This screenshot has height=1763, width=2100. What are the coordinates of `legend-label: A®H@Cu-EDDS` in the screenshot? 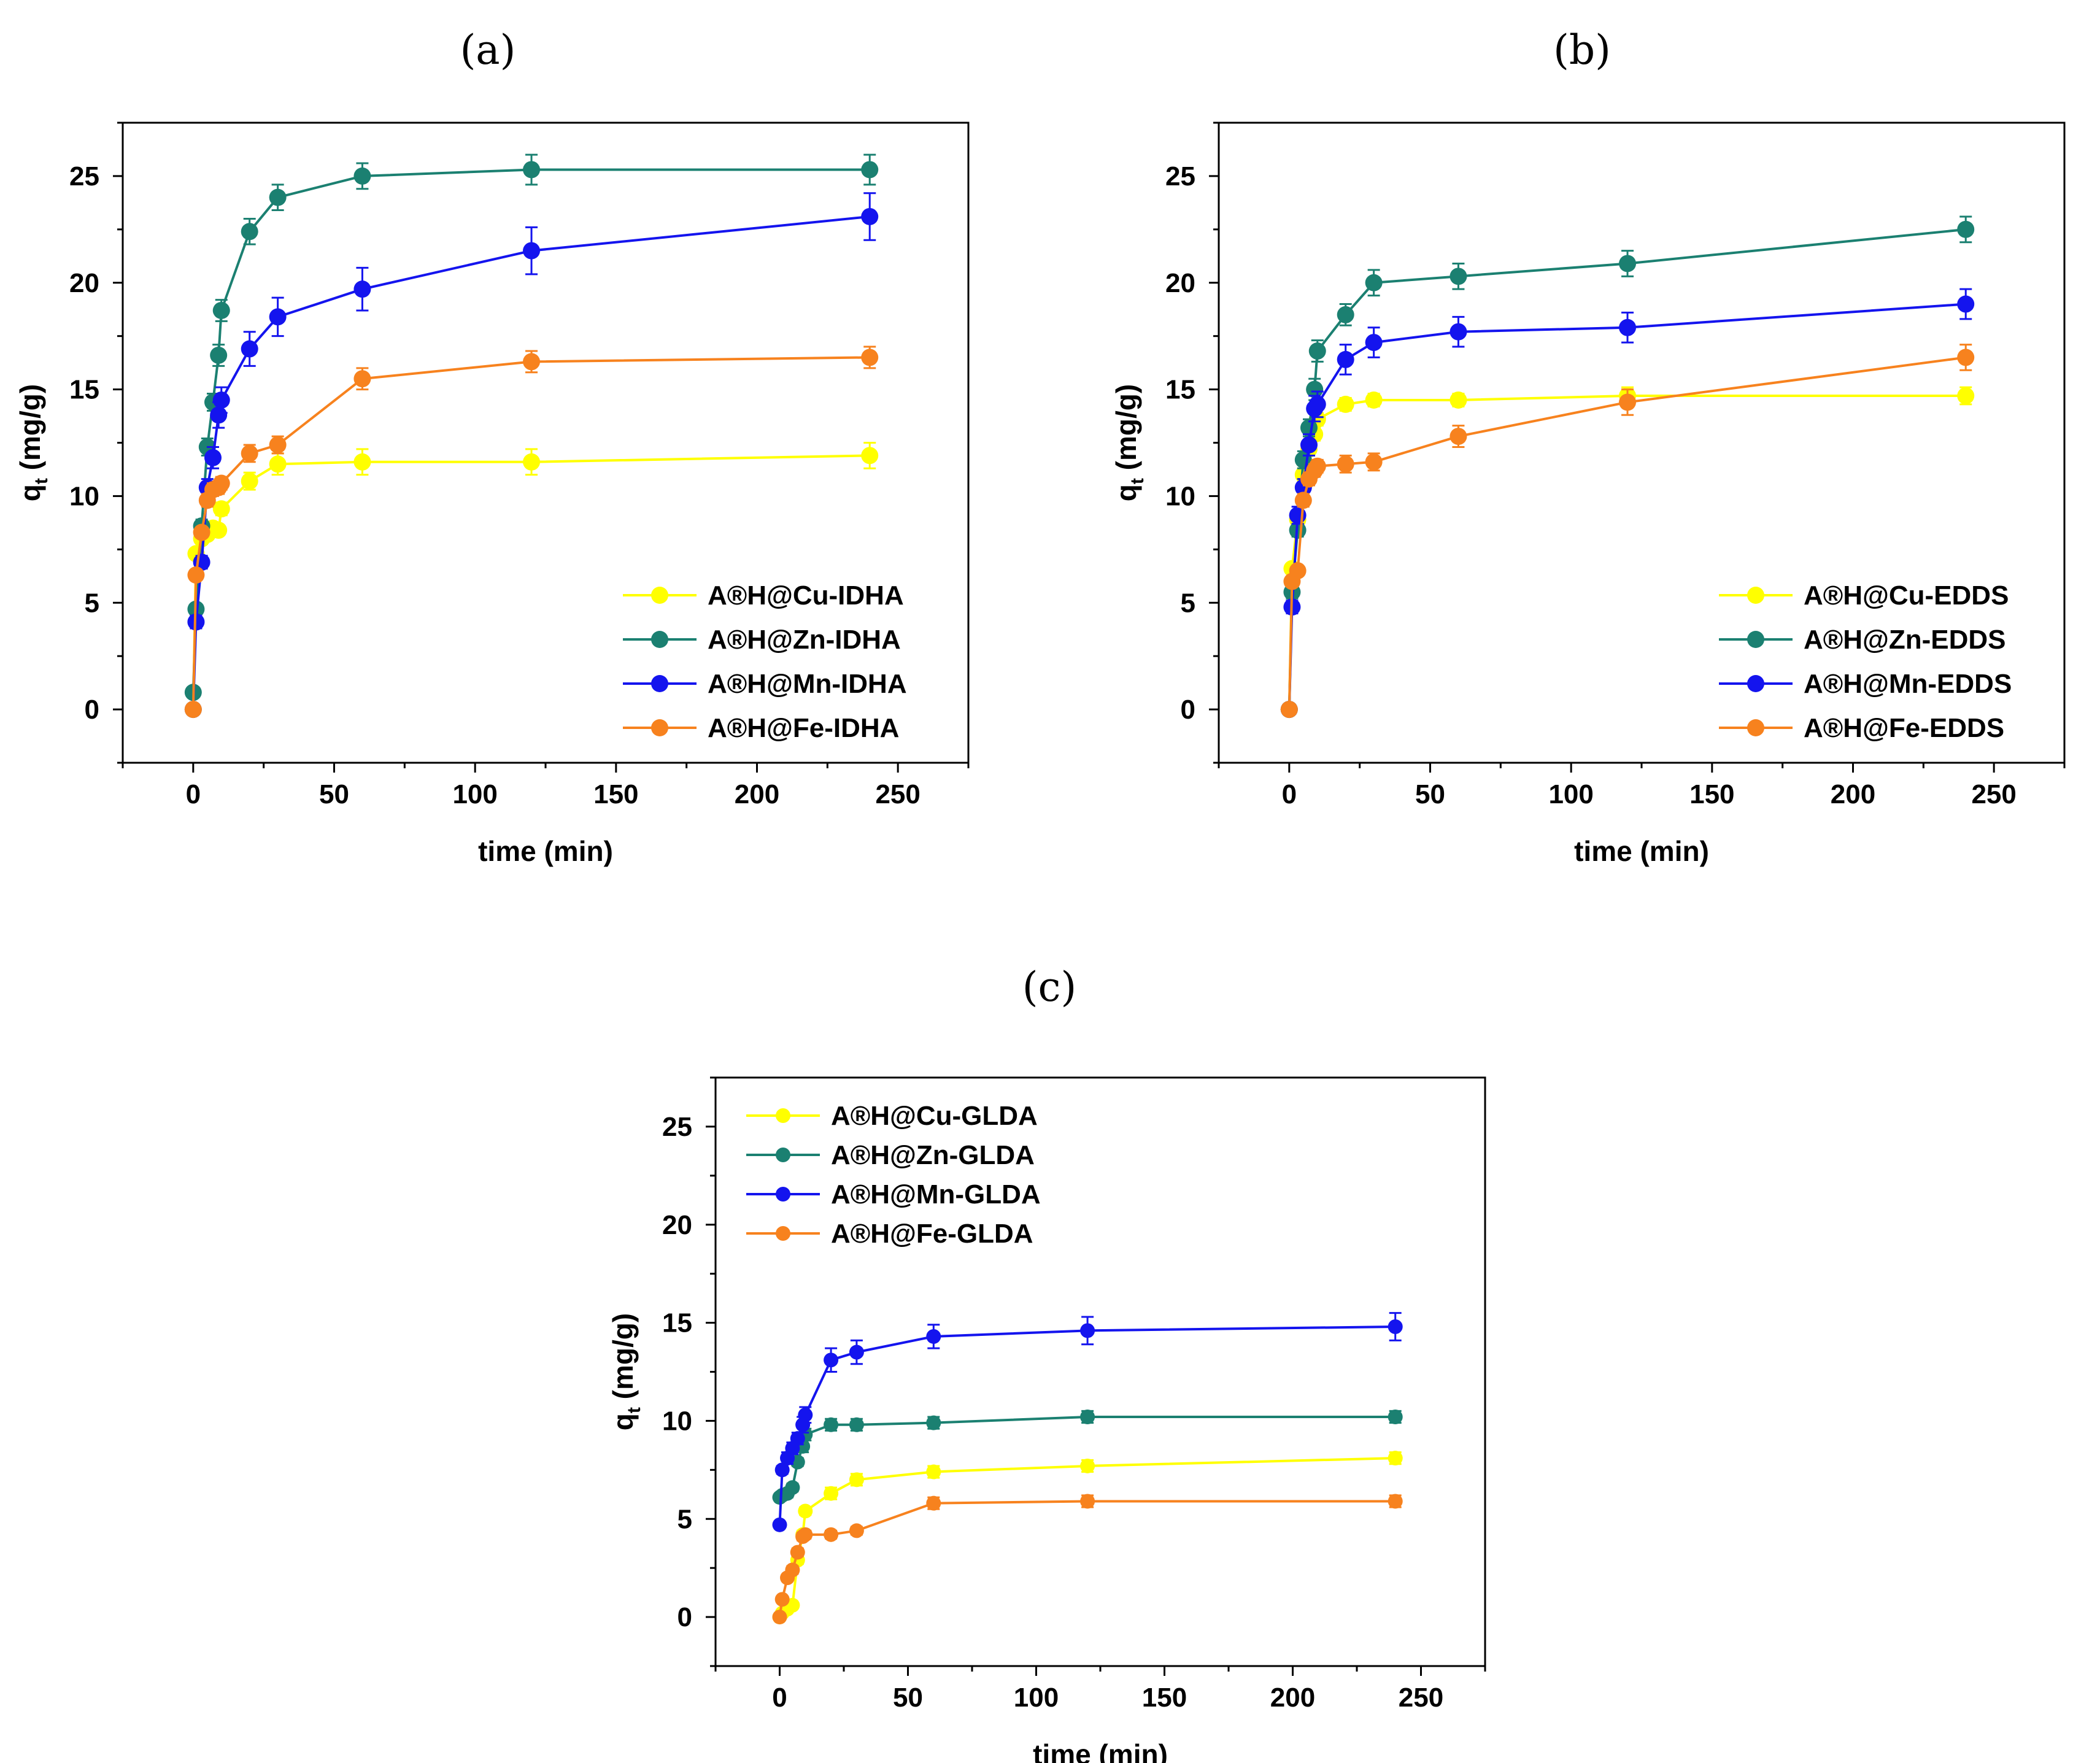 It's located at (1906, 596).